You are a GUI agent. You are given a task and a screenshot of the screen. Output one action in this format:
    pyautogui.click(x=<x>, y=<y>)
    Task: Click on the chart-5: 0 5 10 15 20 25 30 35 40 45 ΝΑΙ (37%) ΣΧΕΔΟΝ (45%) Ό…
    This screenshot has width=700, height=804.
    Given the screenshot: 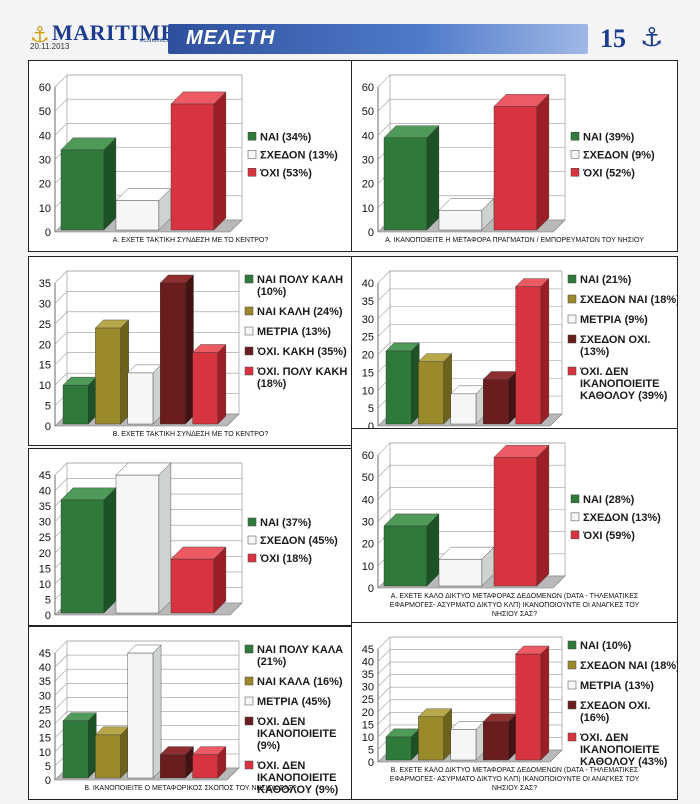 What is the action you would take?
    pyautogui.click(x=188, y=542)
    